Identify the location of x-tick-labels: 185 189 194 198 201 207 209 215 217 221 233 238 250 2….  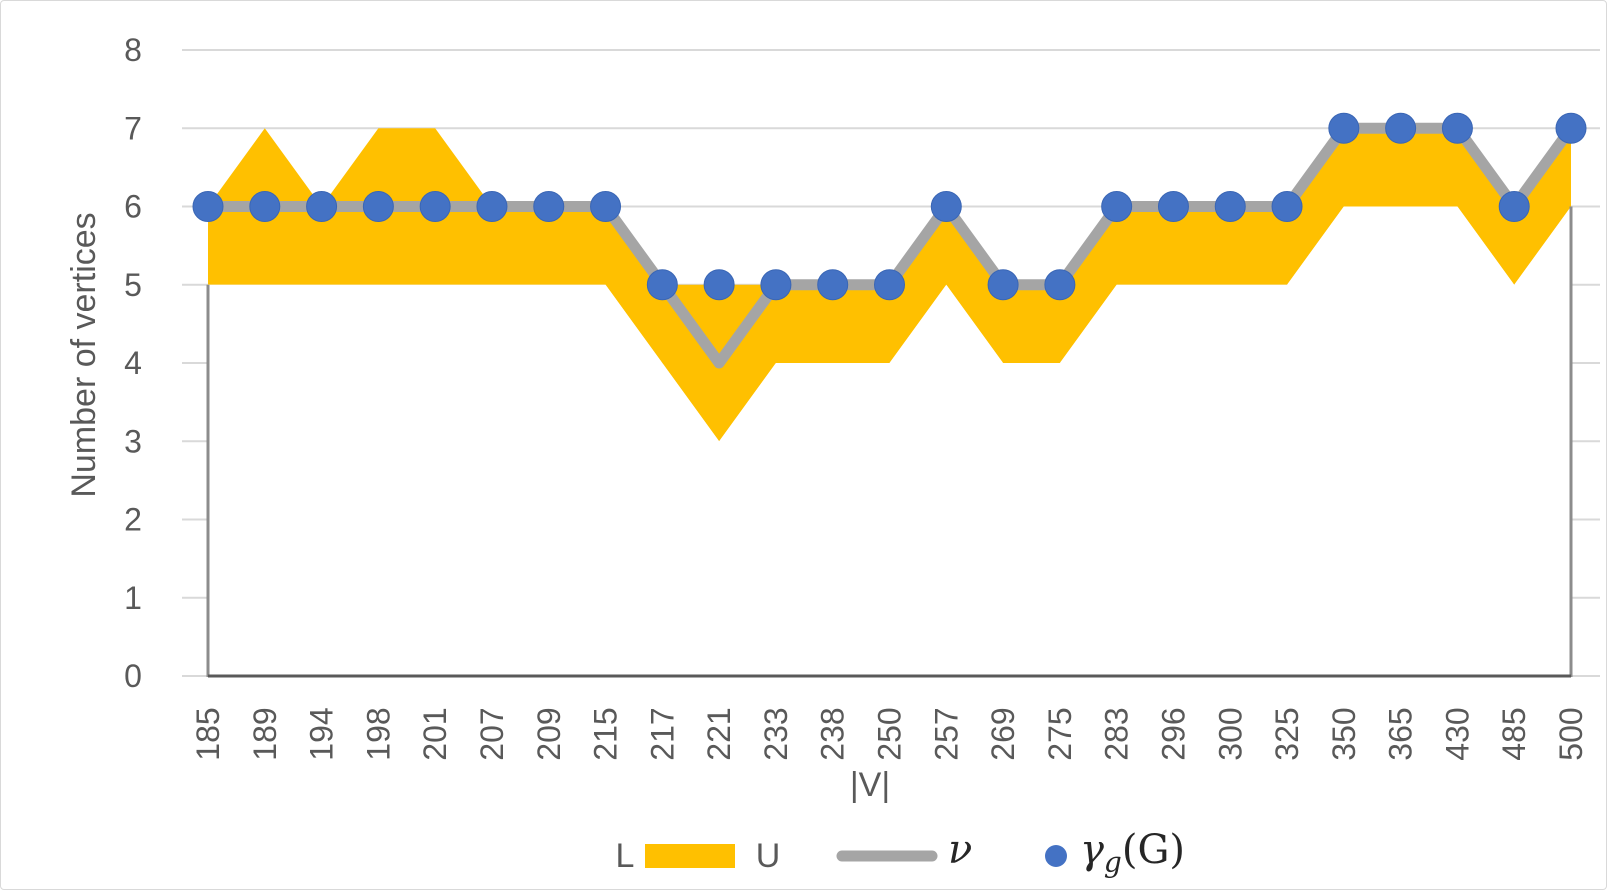
(889, 733).